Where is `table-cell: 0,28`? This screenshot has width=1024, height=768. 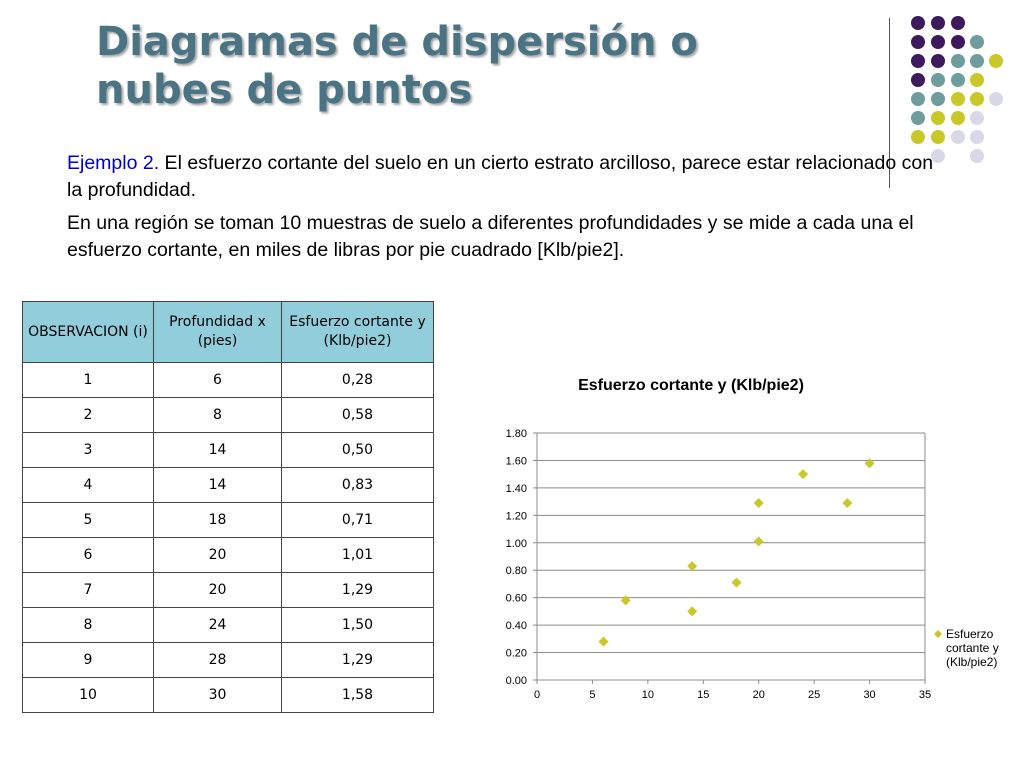 table-cell: 0,28 is located at coordinates (357, 380).